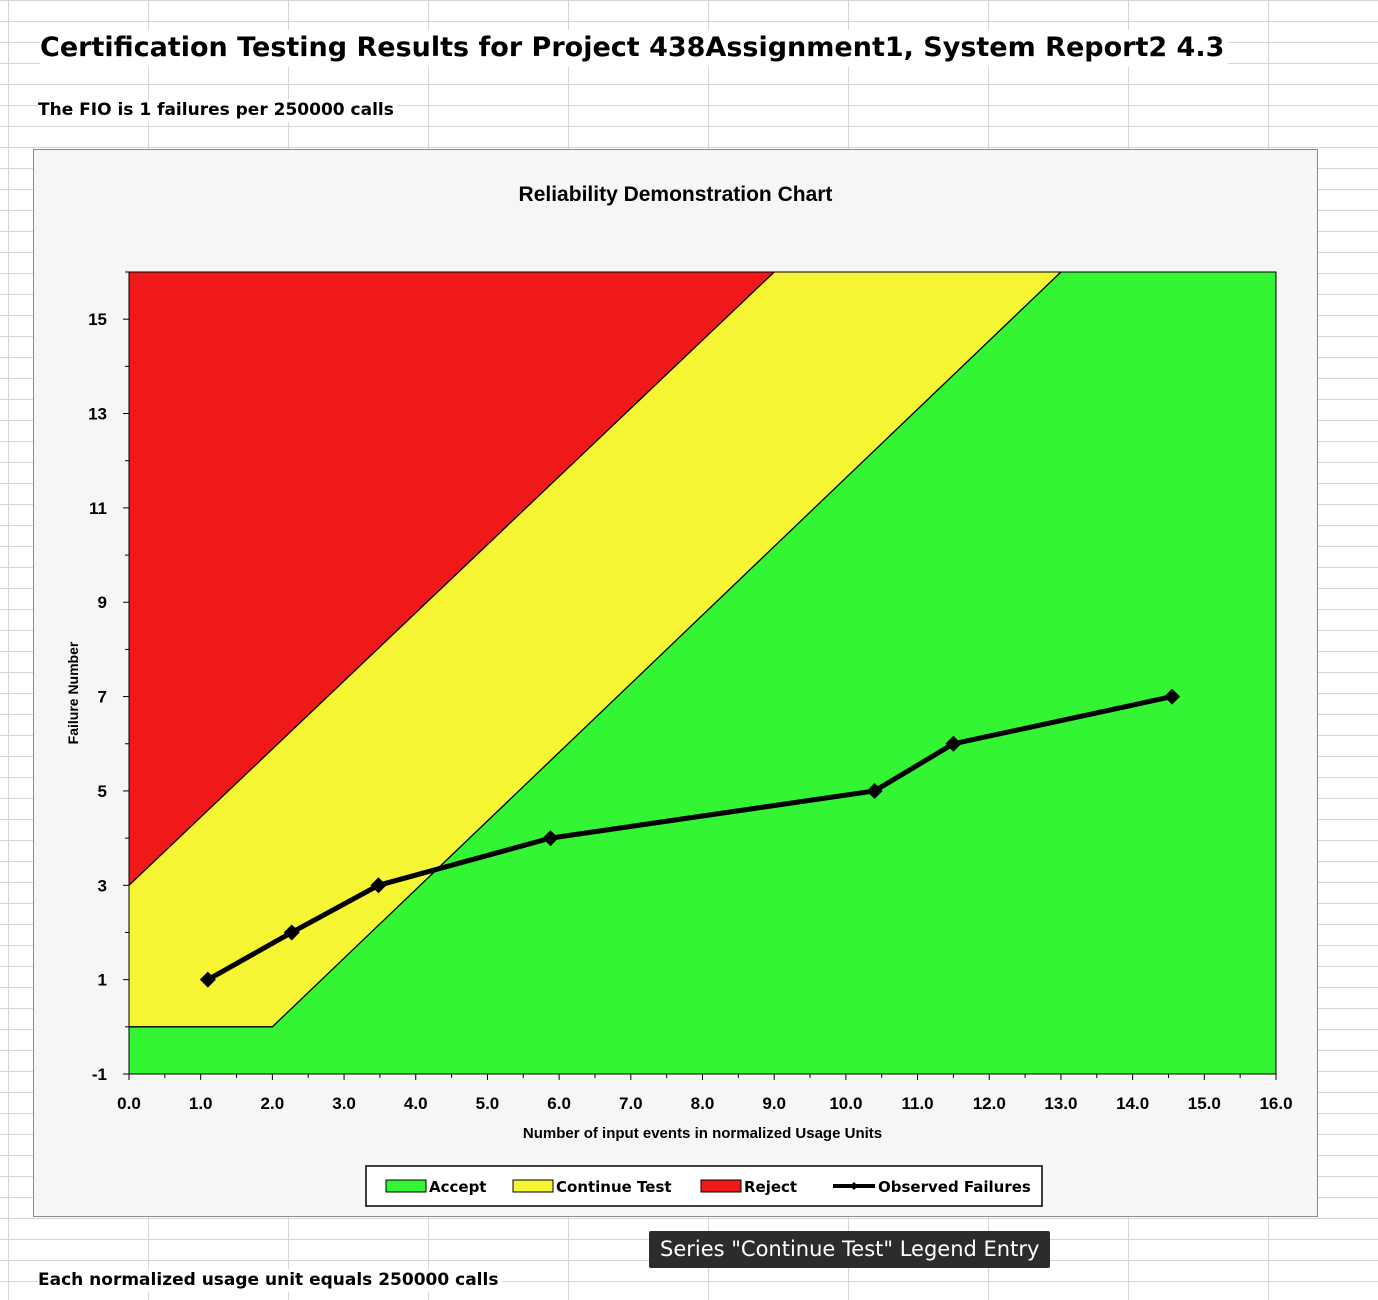 This screenshot has width=1378, height=1300. I want to click on legend-label: Accept, so click(457, 1187).